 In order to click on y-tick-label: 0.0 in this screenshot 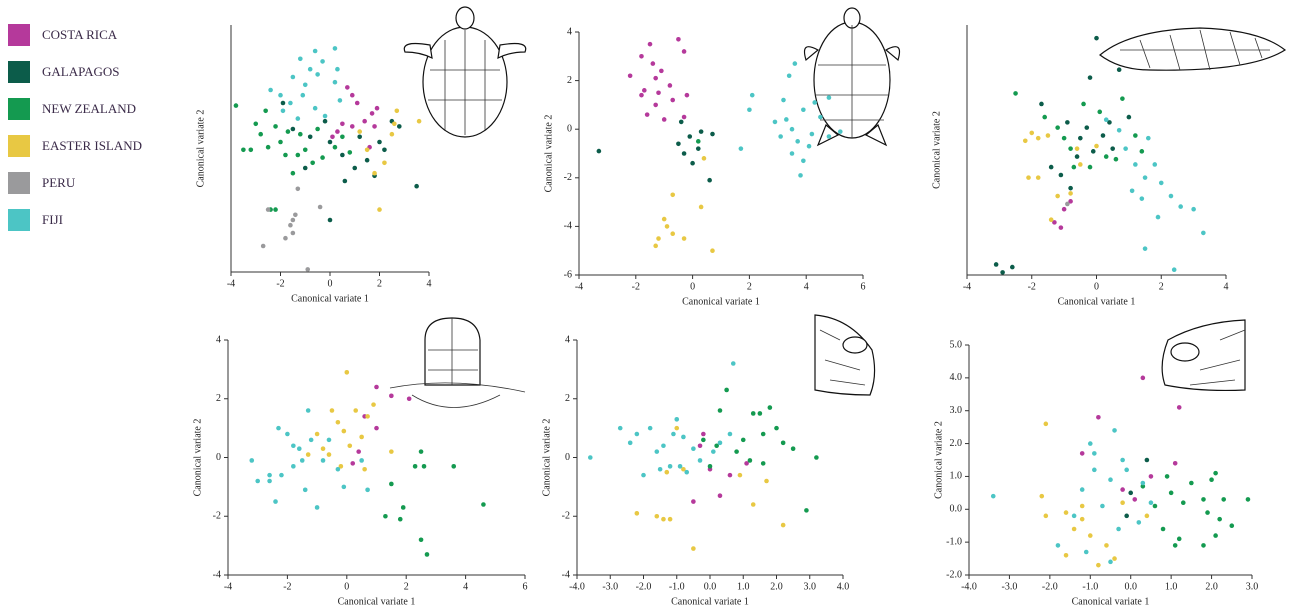, I will do `click(956, 509)`.